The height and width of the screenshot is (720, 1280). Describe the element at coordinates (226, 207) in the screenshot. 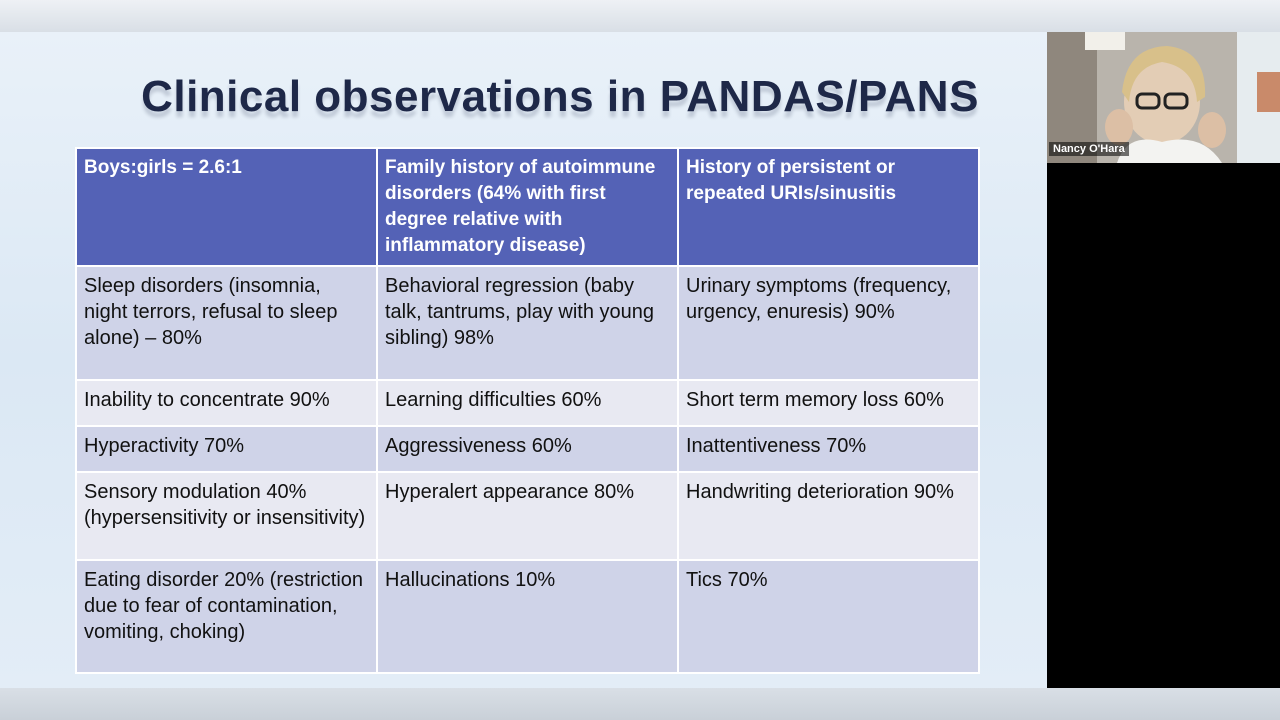

I see `header-cell: Boys:girls = 2.6:1` at that location.